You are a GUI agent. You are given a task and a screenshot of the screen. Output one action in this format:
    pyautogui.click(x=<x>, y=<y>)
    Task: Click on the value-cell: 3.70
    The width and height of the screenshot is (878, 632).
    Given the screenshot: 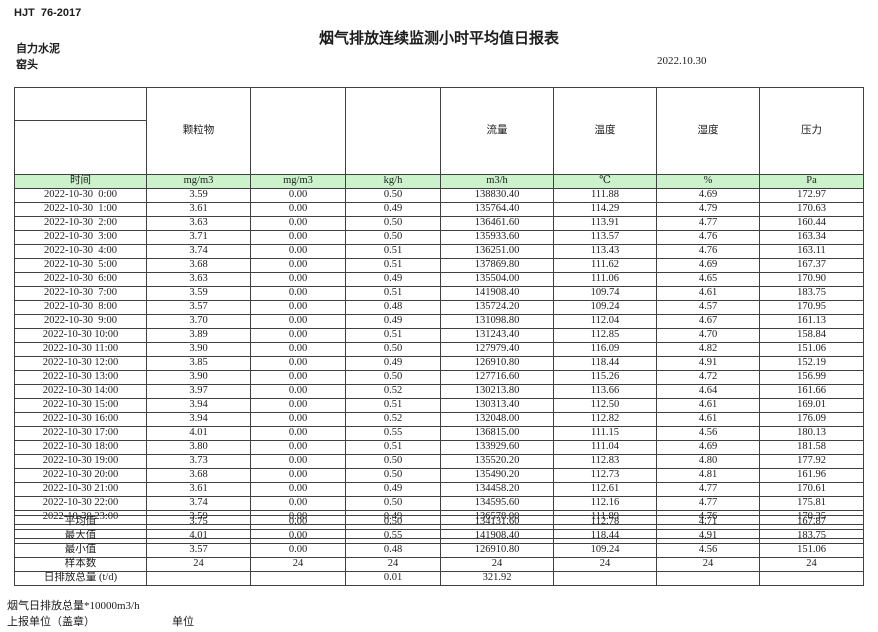 What is the action you would take?
    pyautogui.click(x=198, y=321)
    